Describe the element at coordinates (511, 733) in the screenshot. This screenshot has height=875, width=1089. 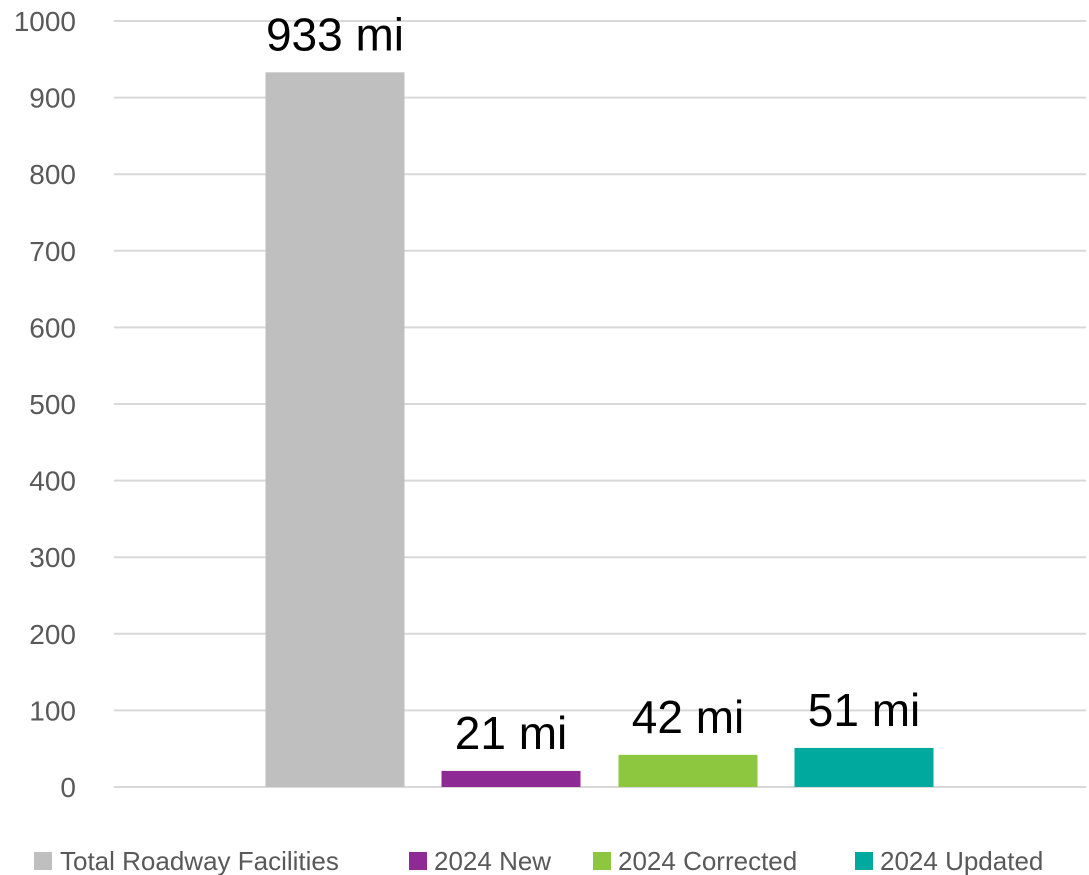
I see `data-label: 21 mi` at that location.